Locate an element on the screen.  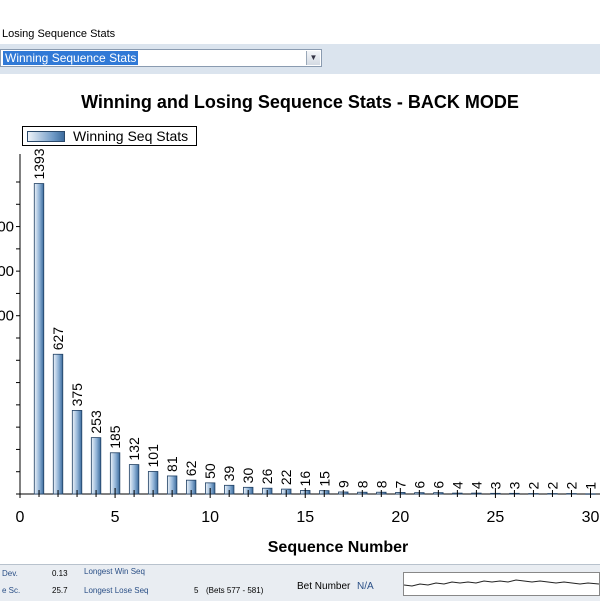
longest-win-label: Longest Win Seq is located at coordinates (114, 571).